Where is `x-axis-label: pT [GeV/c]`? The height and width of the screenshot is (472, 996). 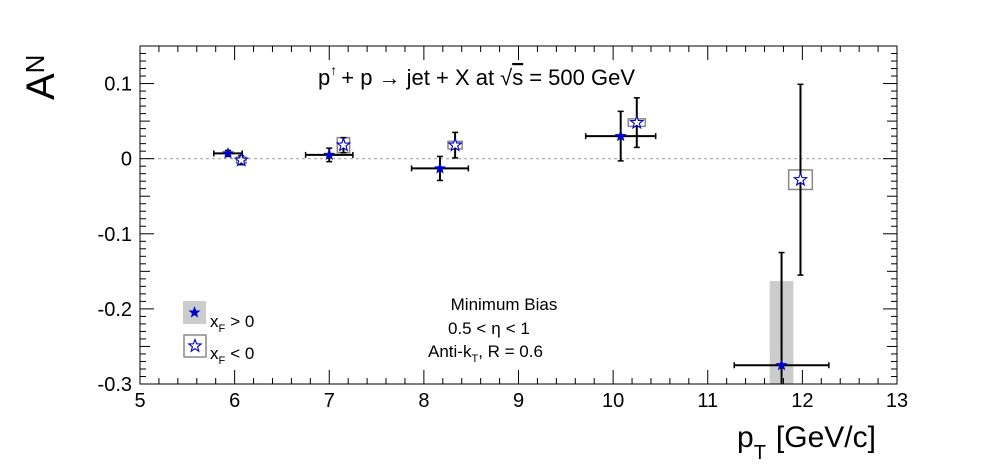
x-axis-label: pT [GeV/c] is located at coordinates (806, 442).